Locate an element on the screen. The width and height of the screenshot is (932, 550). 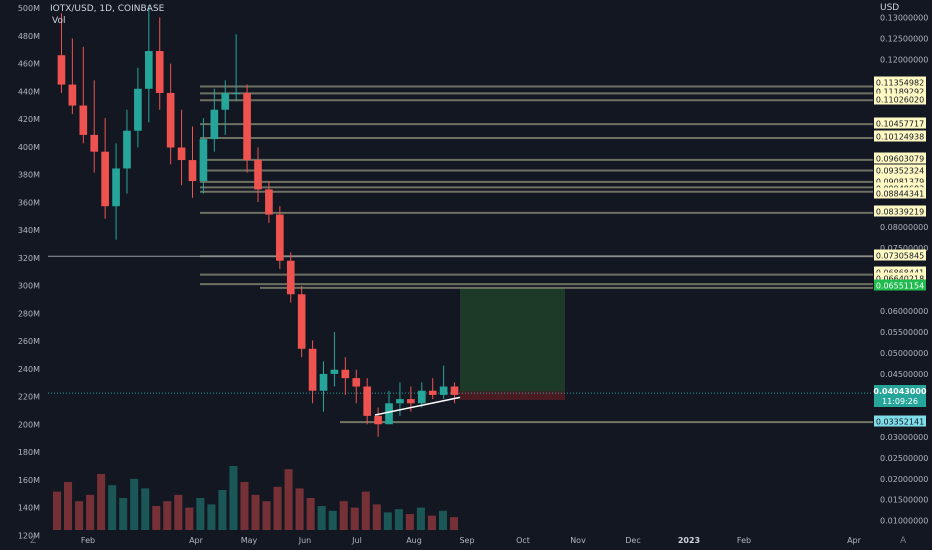
last-price-badge-bg is located at coordinates (900, 396).